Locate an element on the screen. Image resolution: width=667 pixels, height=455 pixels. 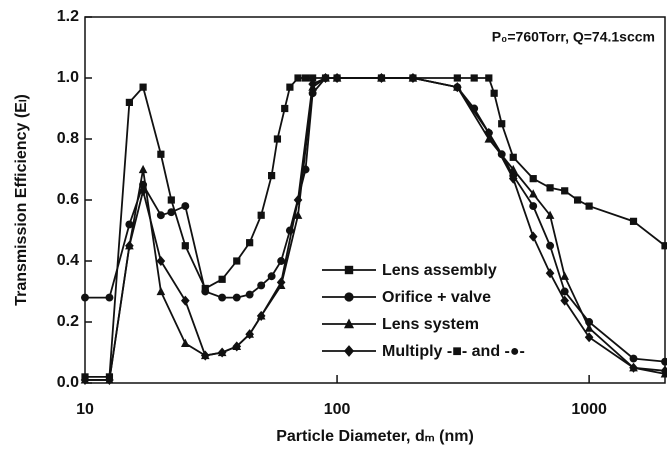
y-tick-label: 0.4 is located at coordinates (68, 260).